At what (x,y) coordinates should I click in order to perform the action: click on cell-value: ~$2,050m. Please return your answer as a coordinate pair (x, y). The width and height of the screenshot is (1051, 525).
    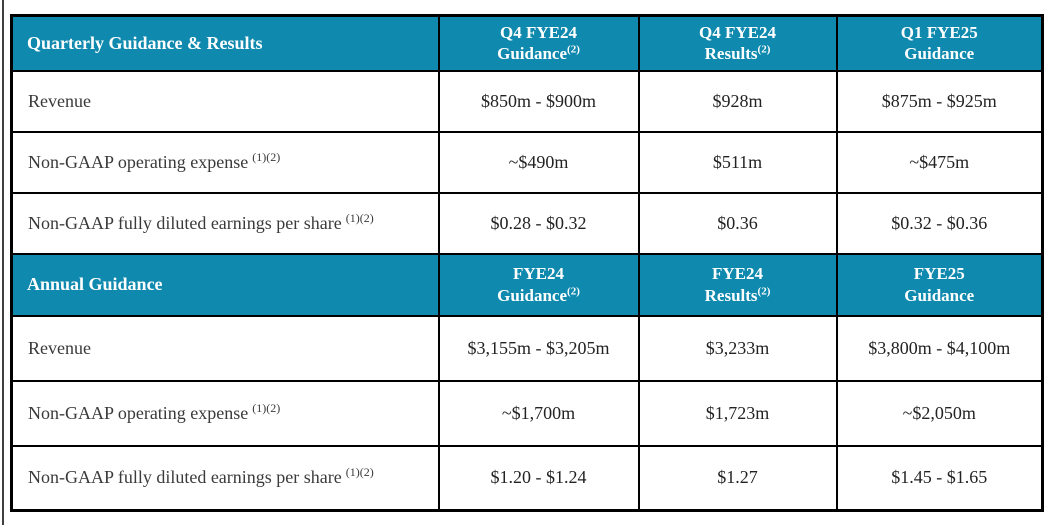
    Looking at the image, I should click on (939, 413).